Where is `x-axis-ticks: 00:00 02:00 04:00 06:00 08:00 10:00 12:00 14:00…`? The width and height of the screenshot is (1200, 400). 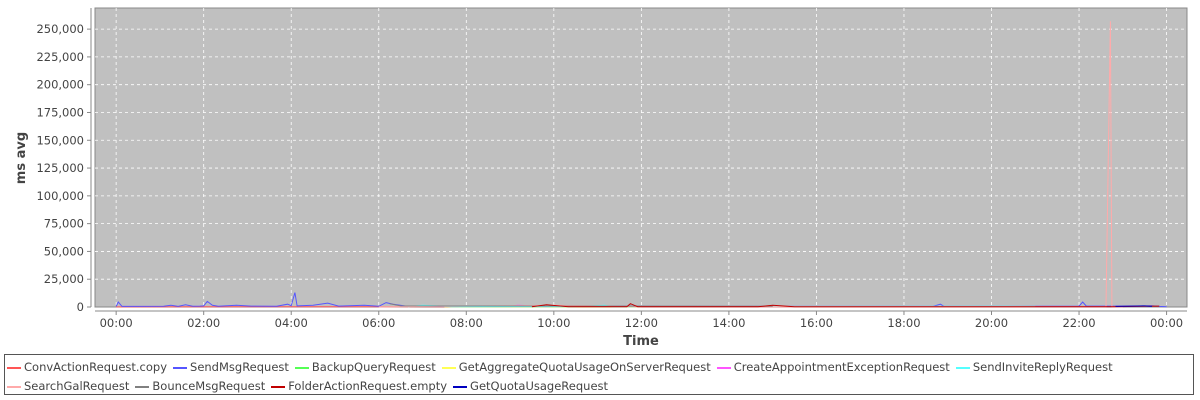 x-axis-ticks: 00:00 02:00 04:00 06:00 08:00 10:00 12:00 14:00… is located at coordinates (641, 320).